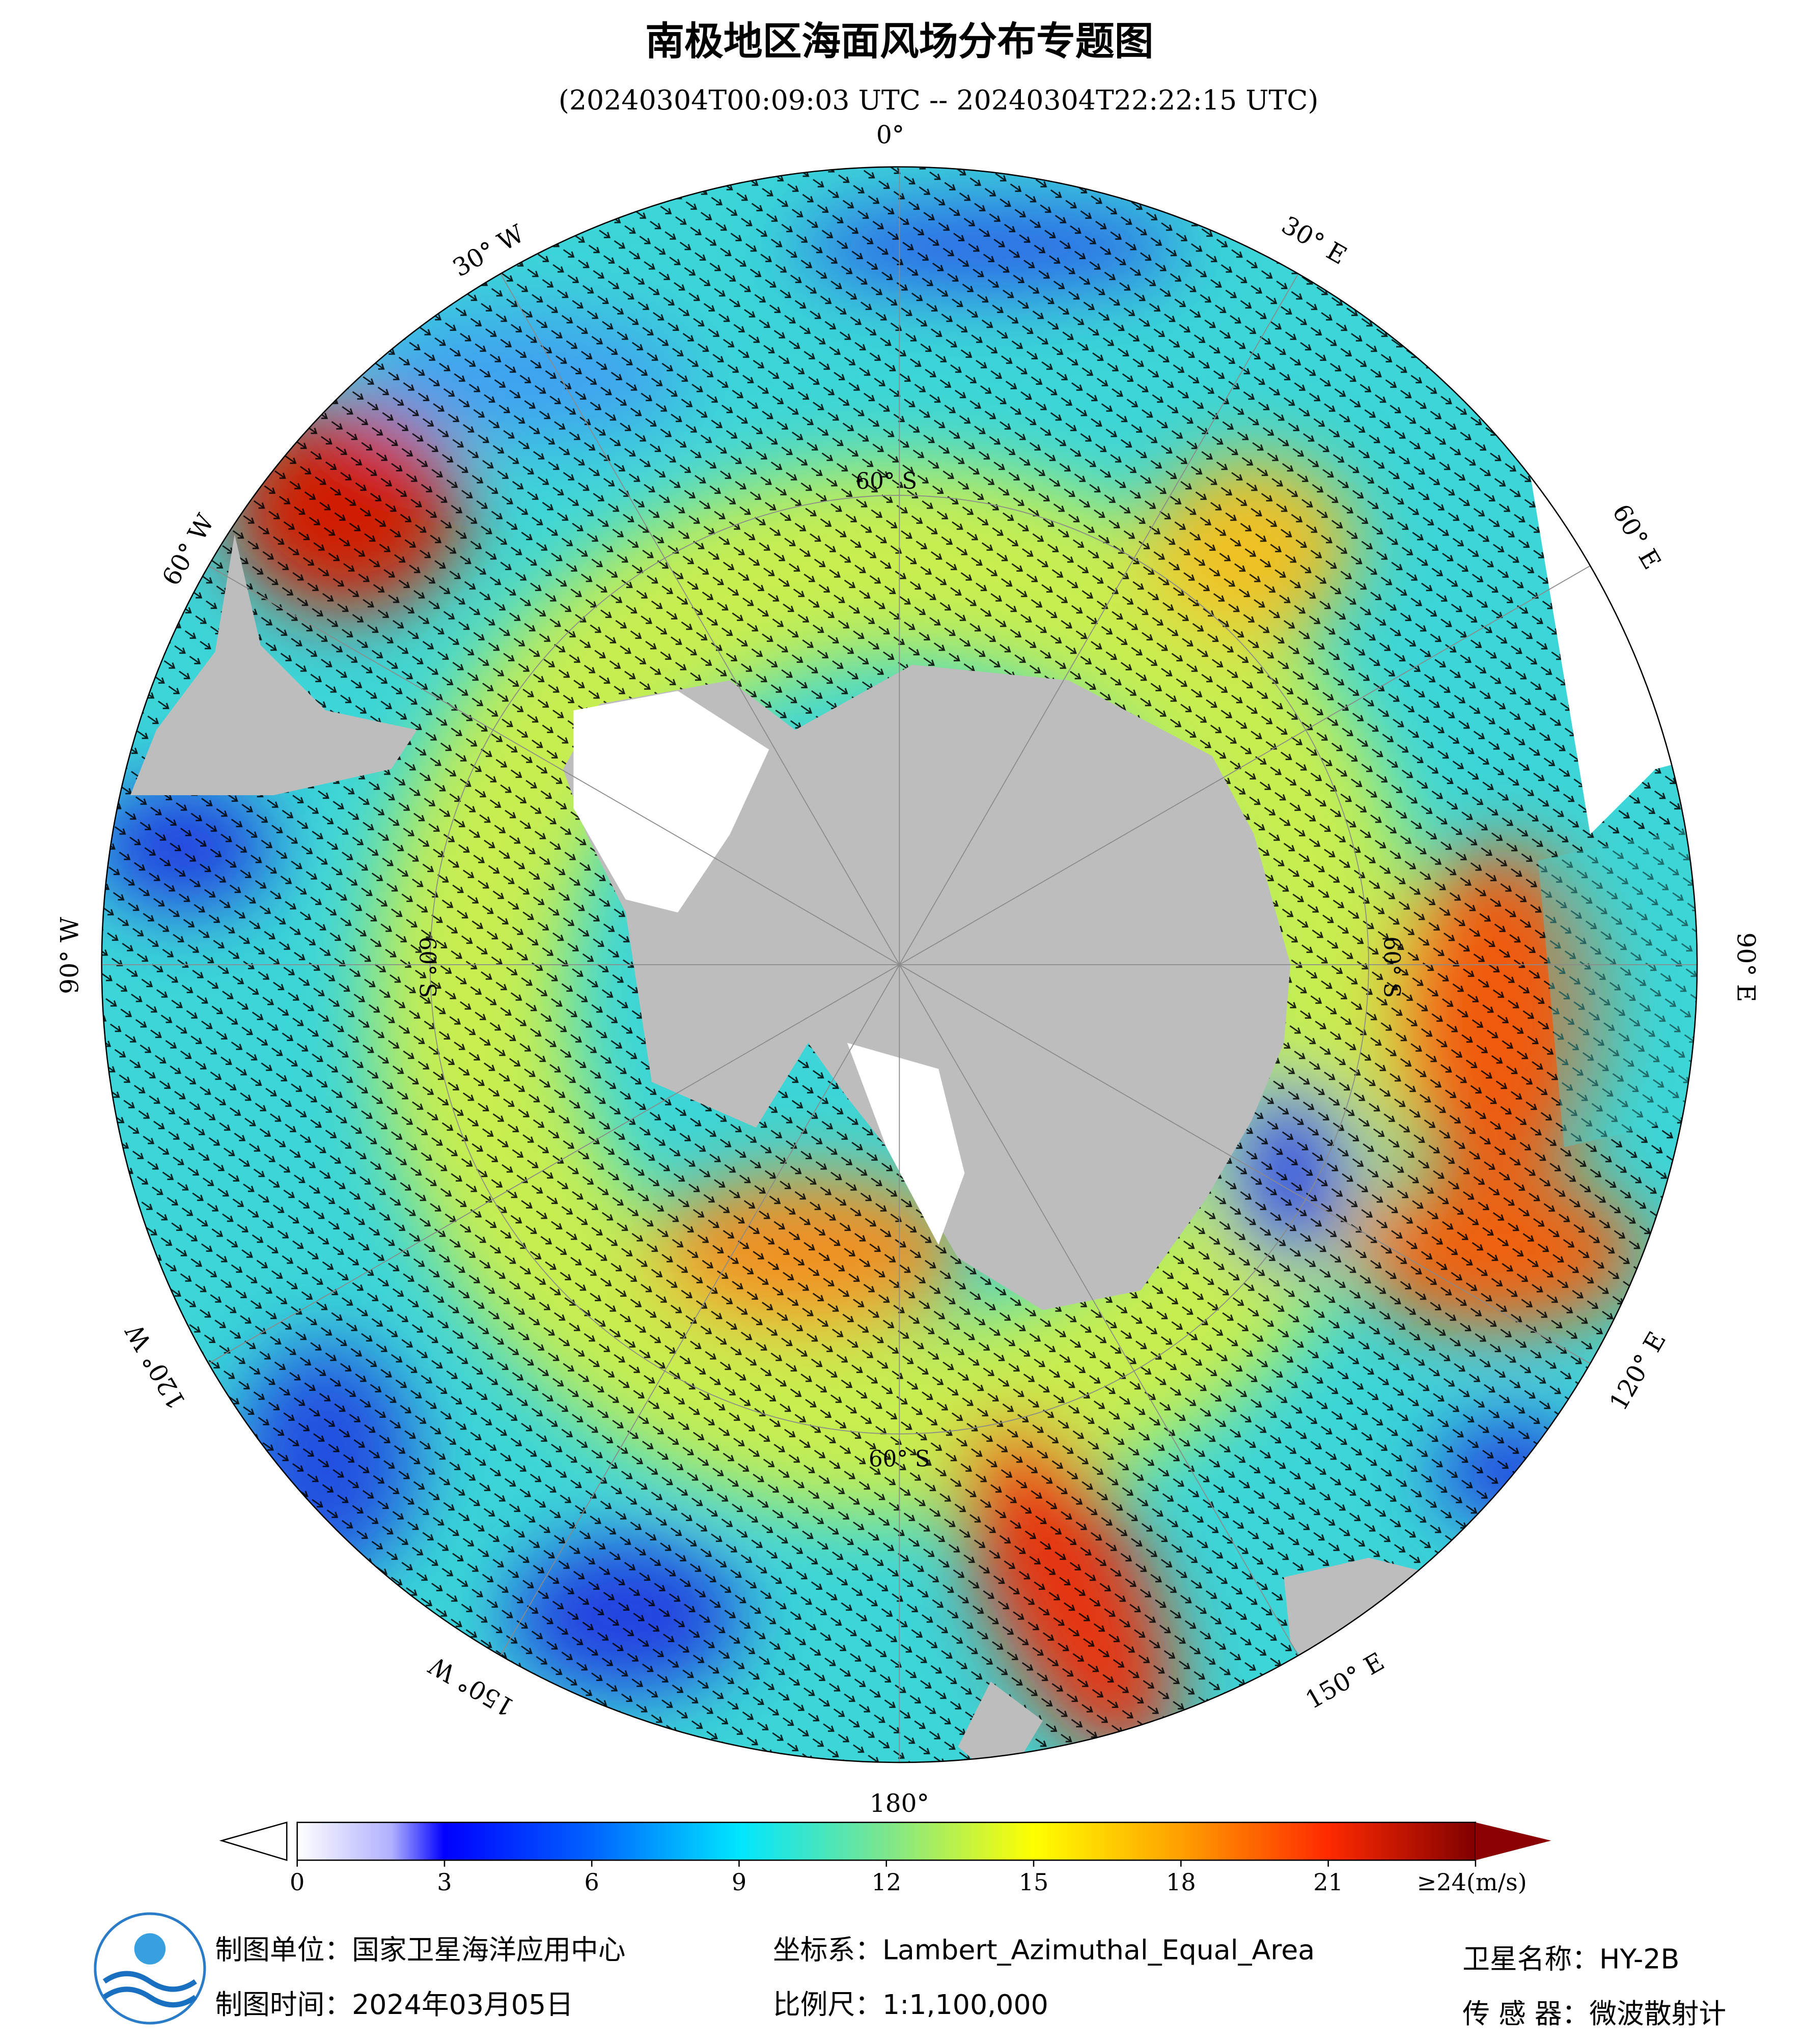  Describe the element at coordinates (150, 1968) in the screenshot. I see `logo` at that location.